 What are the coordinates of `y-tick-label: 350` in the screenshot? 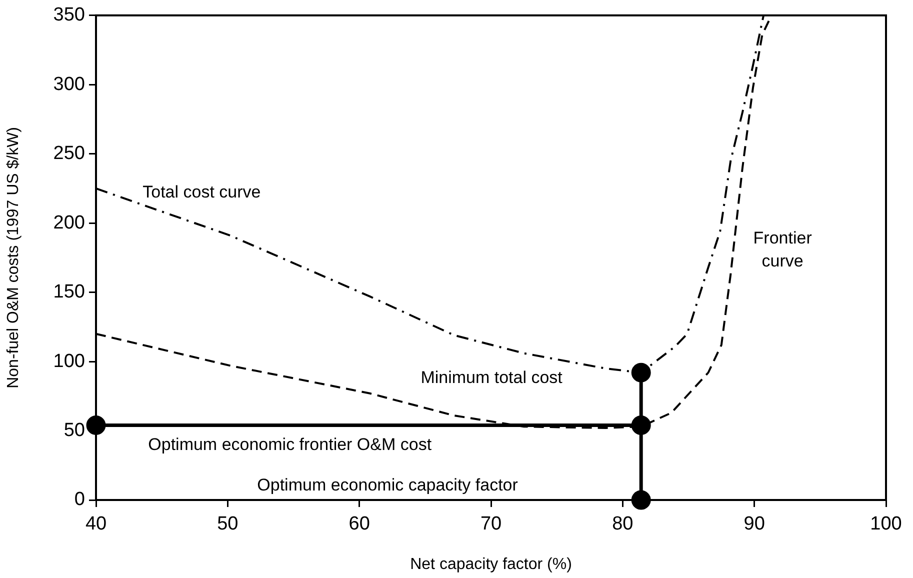 It's located at (69, 15).